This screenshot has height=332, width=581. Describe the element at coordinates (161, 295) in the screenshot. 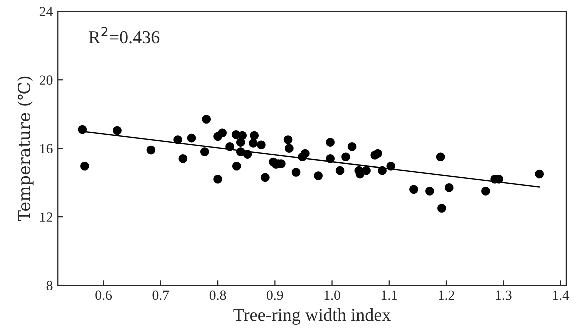

I see `x-tick-label: 0.7` at that location.